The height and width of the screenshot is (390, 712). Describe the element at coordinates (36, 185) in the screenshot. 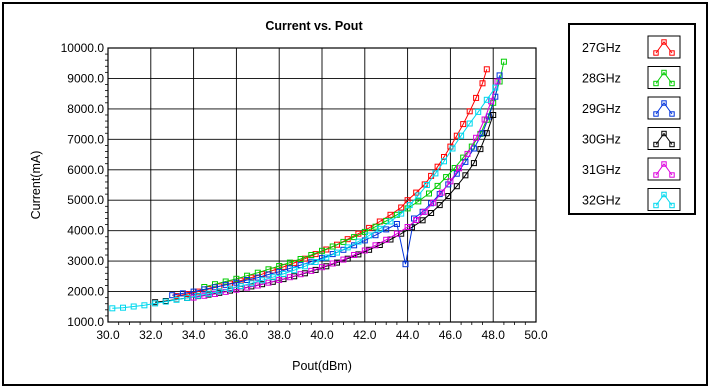

I see `y-axis-title: Current(mA)` at that location.